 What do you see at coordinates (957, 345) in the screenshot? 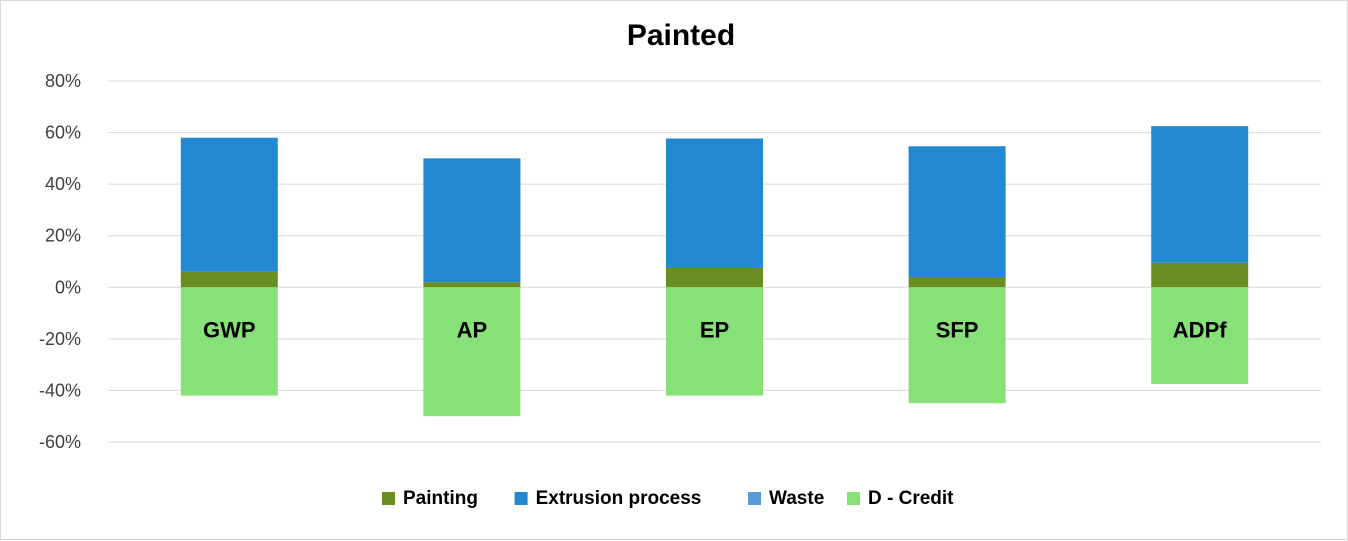
I see `bar-d-credit-sfp` at bounding box center [957, 345].